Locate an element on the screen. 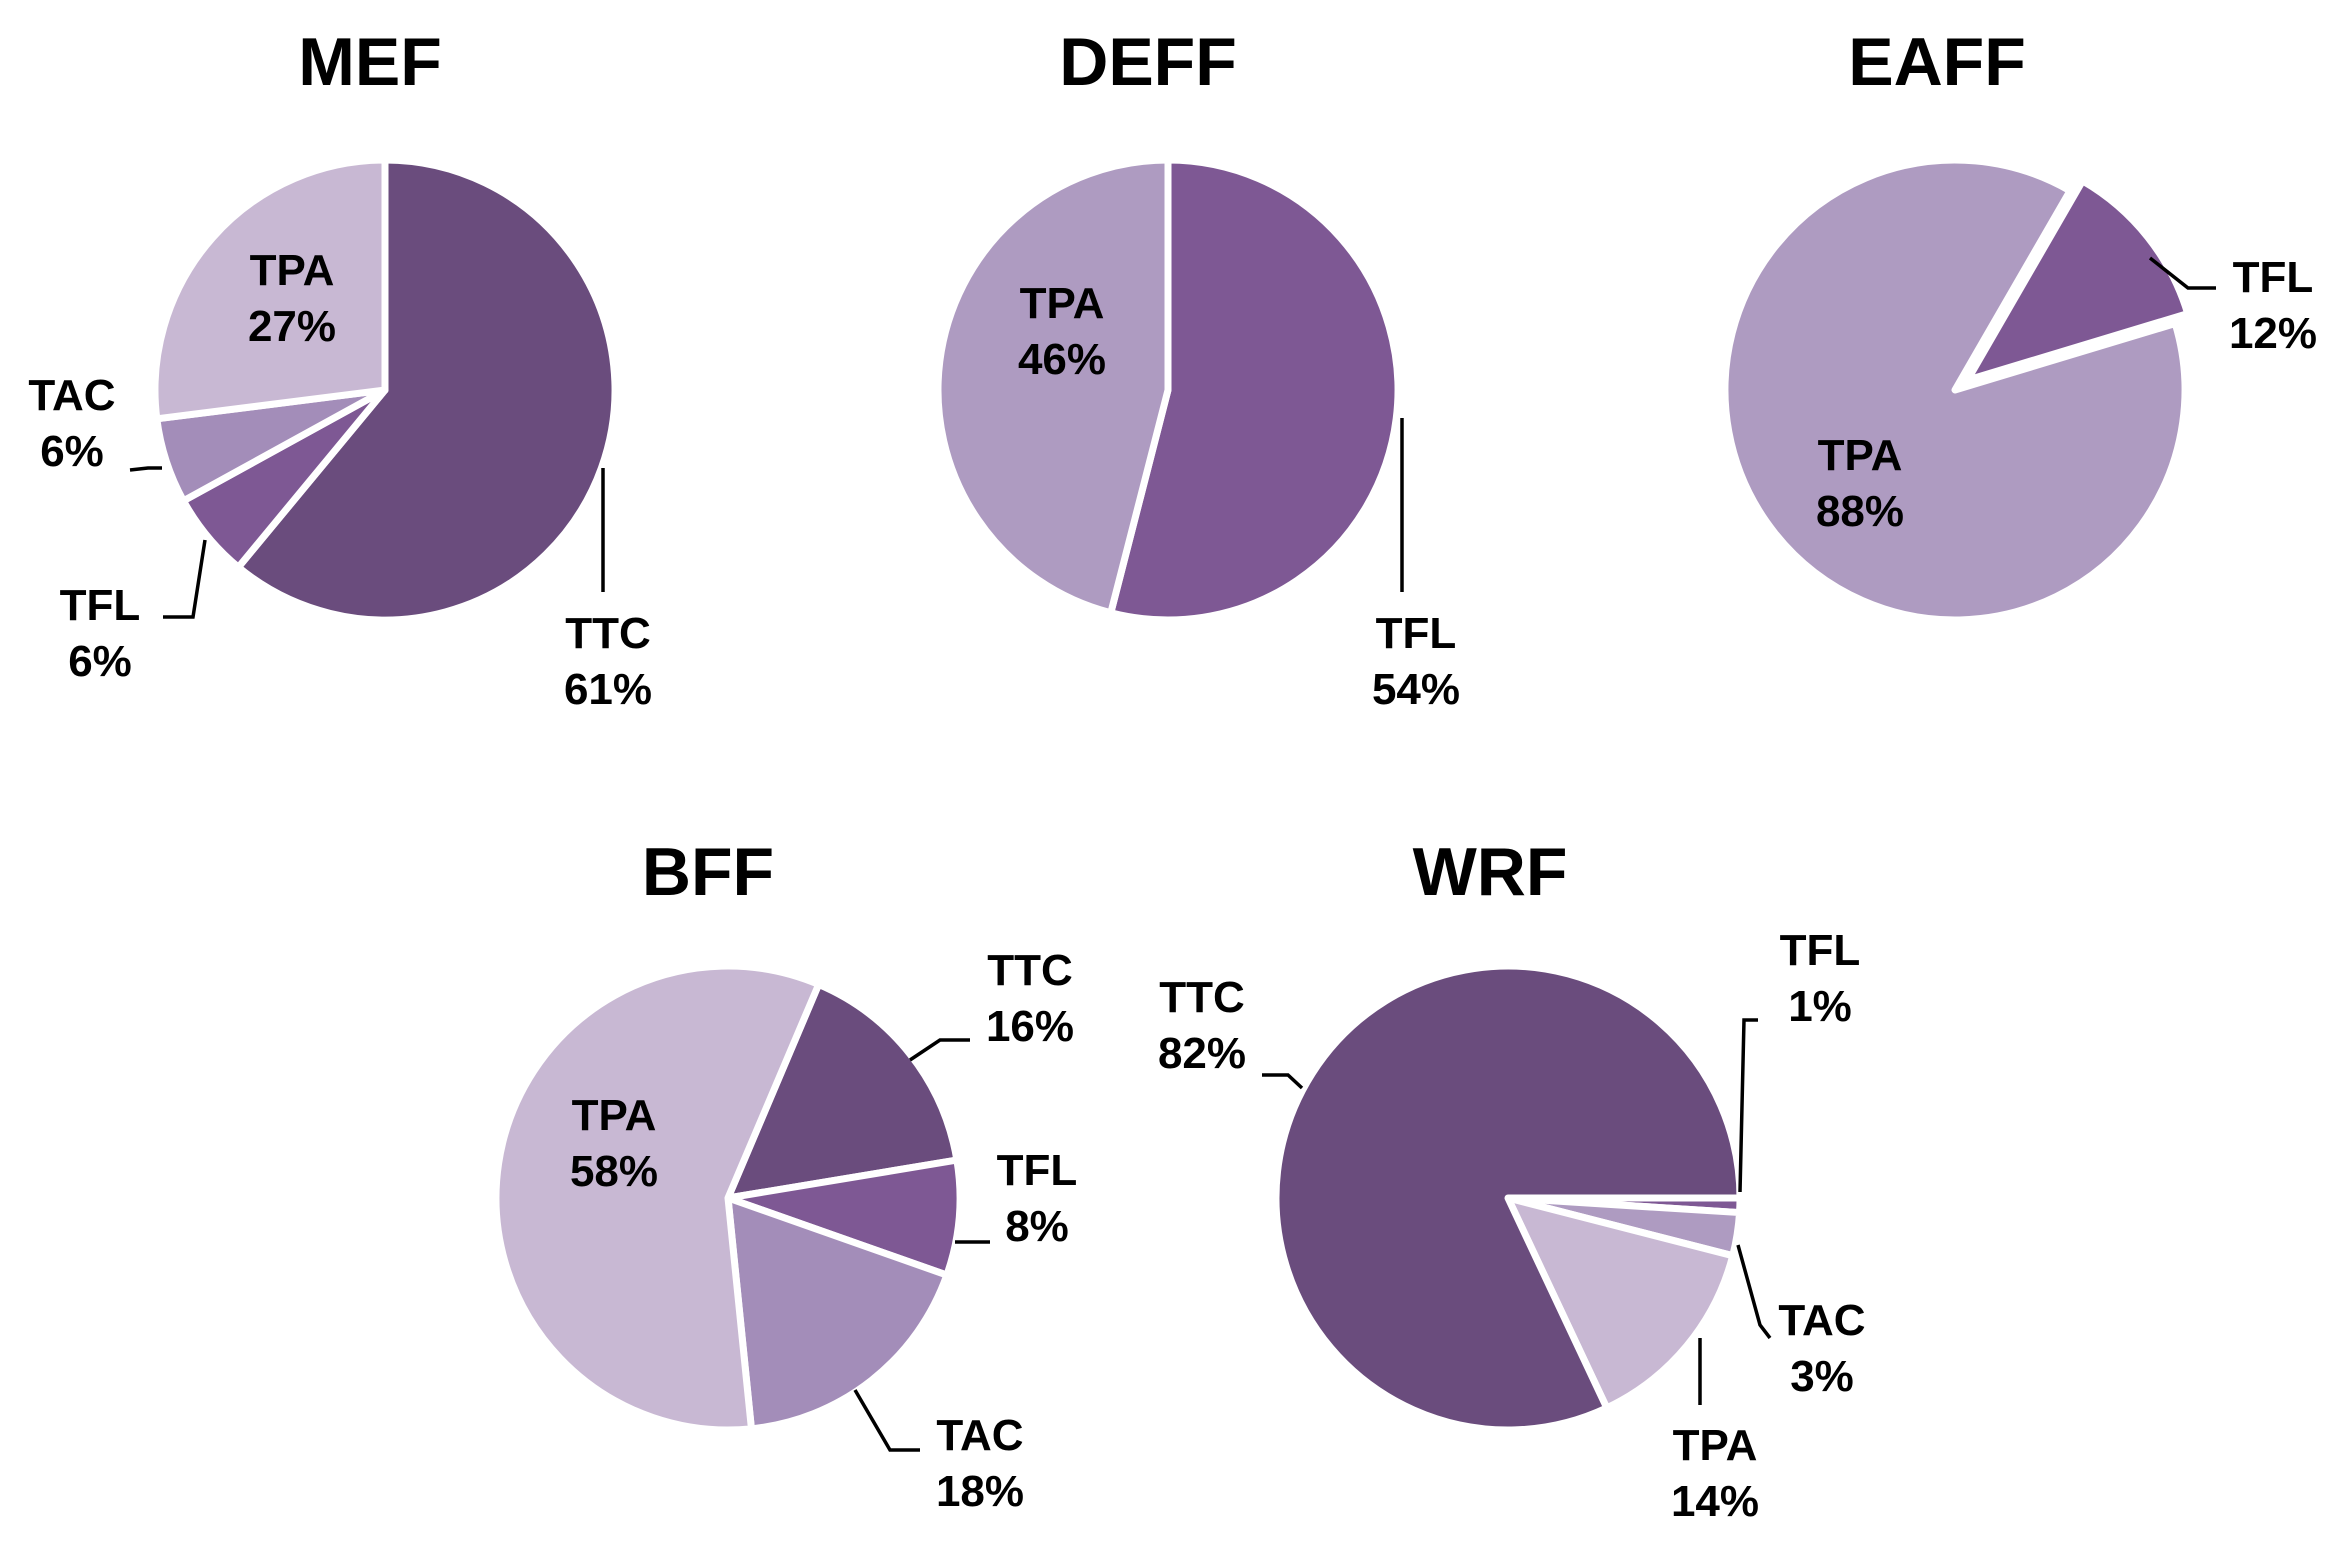 The height and width of the screenshot is (1546, 2341). pie-chart-bff: BFF TTC 16% TFL 8% TAC 18% TPA 58% is located at coordinates (785, 1175).